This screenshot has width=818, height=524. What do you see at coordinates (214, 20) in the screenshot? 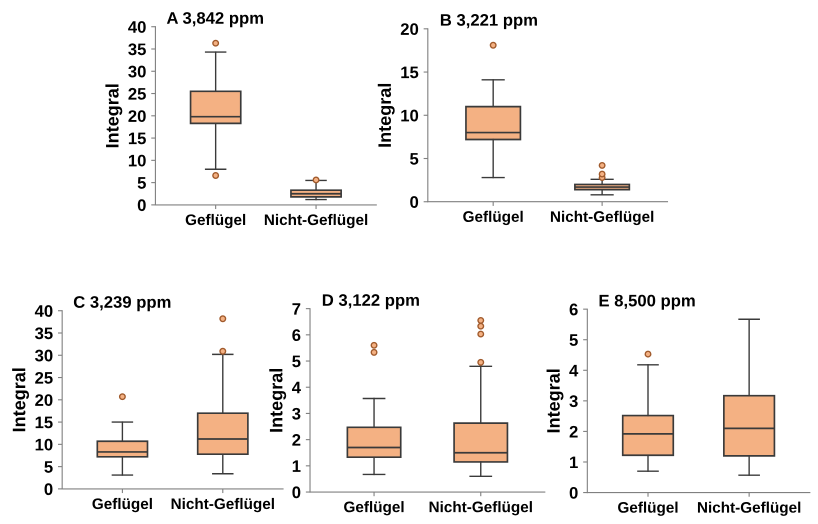
I see `chart-title: A 3,842 ppm` at bounding box center [214, 20].